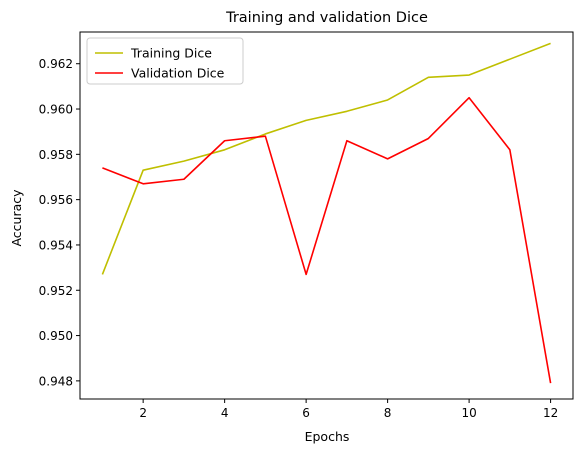 This screenshot has width=585, height=453. What do you see at coordinates (388, 413) in the screenshot?
I see `x-tick-label: 8` at bounding box center [388, 413].